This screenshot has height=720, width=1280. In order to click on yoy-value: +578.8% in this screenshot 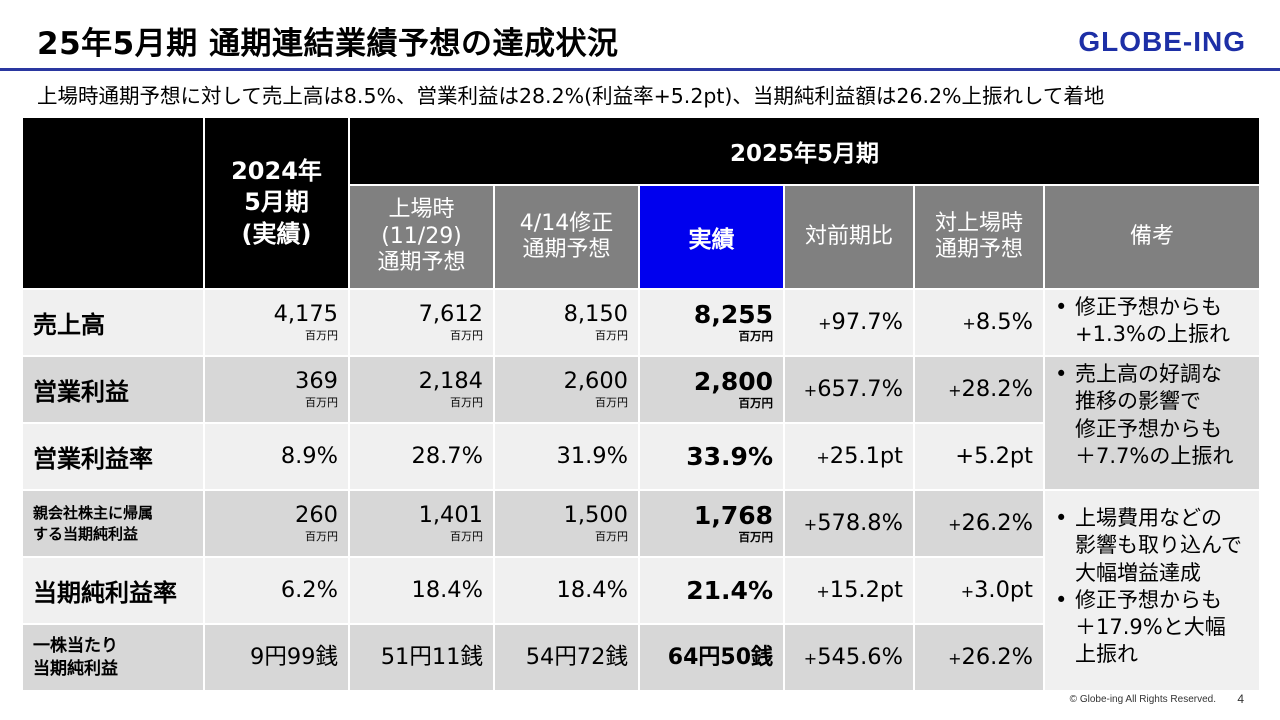, I will do `click(849, 523)`.